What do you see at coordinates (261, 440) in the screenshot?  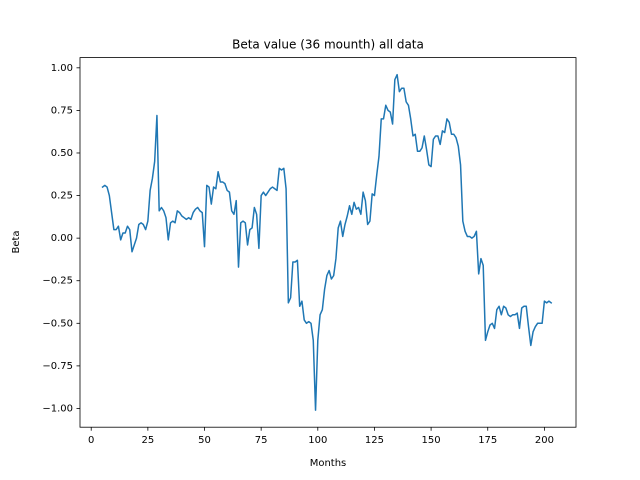 I see `x-tick-label: 75` at bounding box center [261, 440].